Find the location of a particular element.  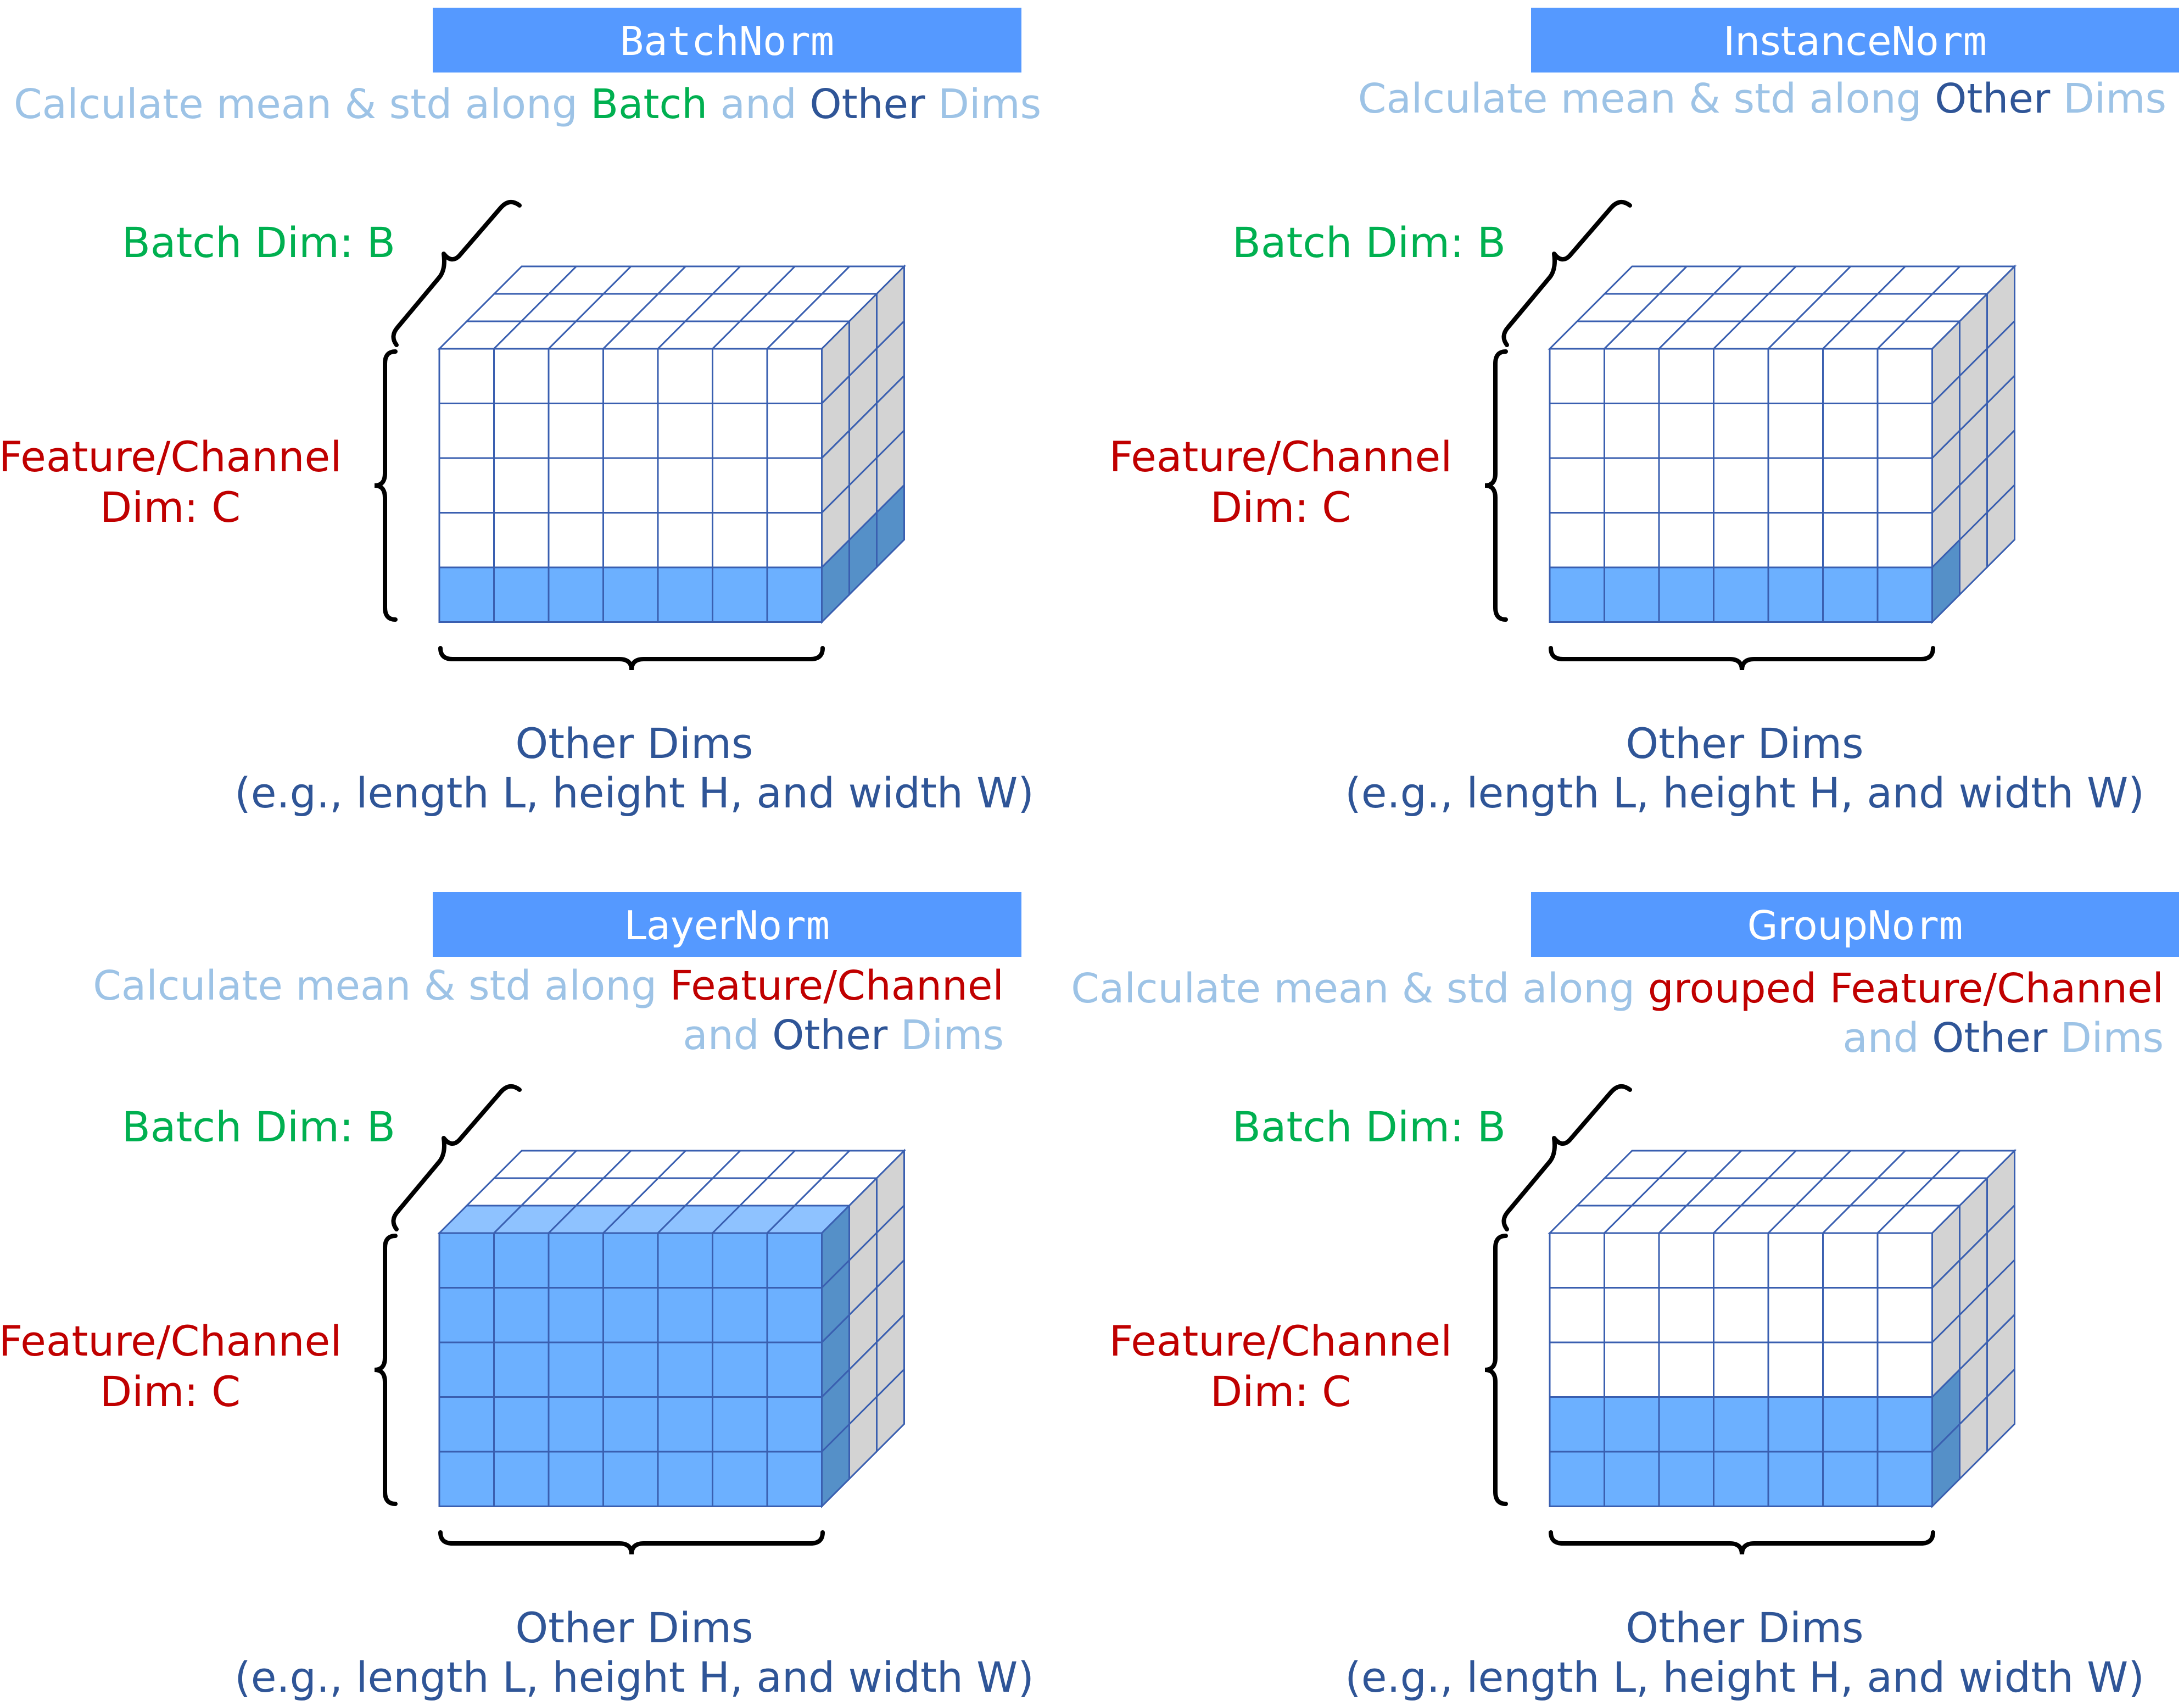

tensor-cube is located at coordinates (1783, 444).